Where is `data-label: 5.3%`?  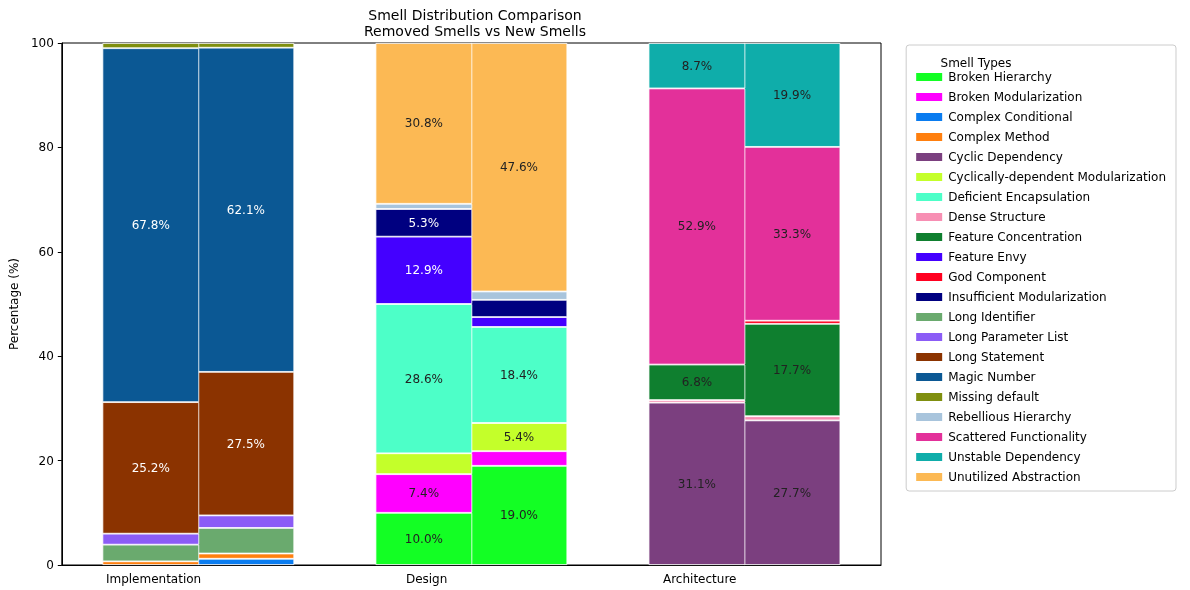 data-label: 5.3% is located at coordinates (424, 222).